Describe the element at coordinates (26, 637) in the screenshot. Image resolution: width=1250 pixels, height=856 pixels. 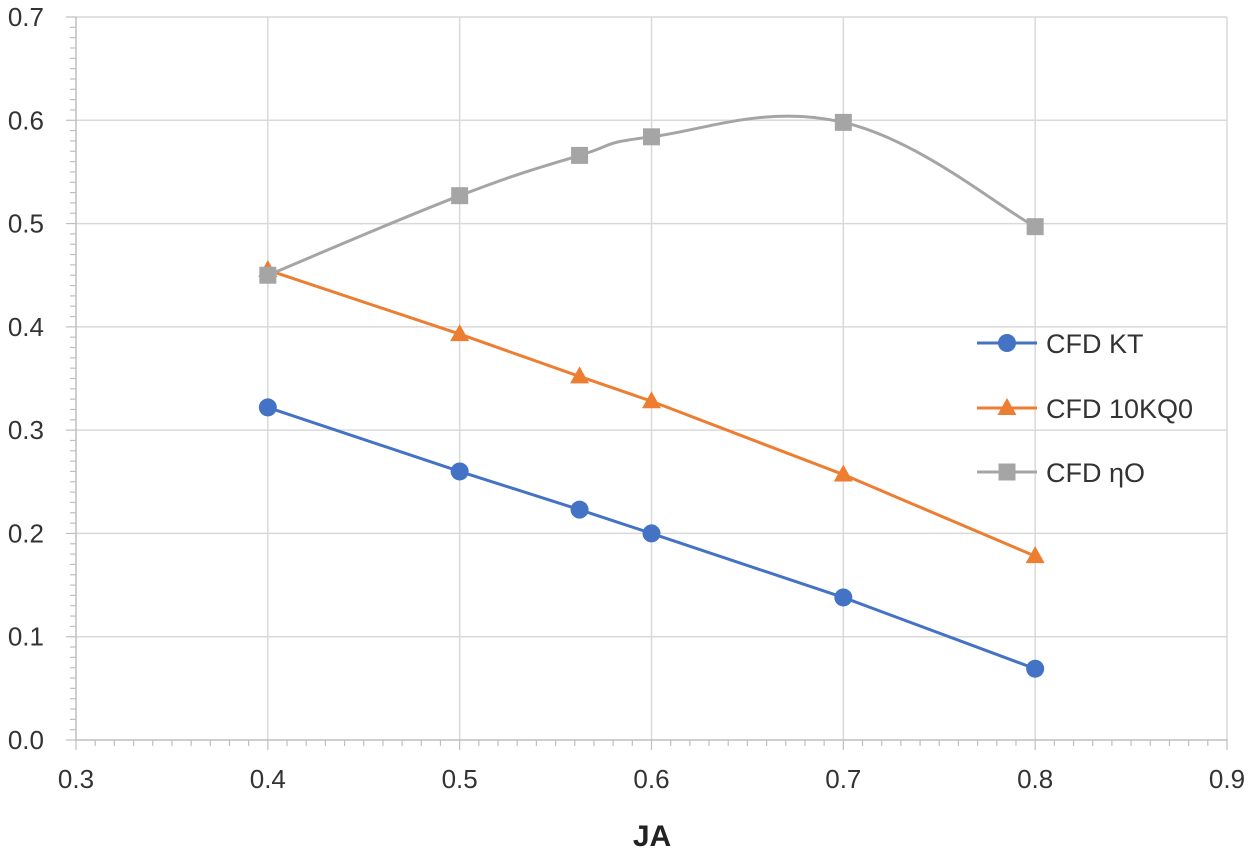
I see `y-tick-label: 0.1` at that location.